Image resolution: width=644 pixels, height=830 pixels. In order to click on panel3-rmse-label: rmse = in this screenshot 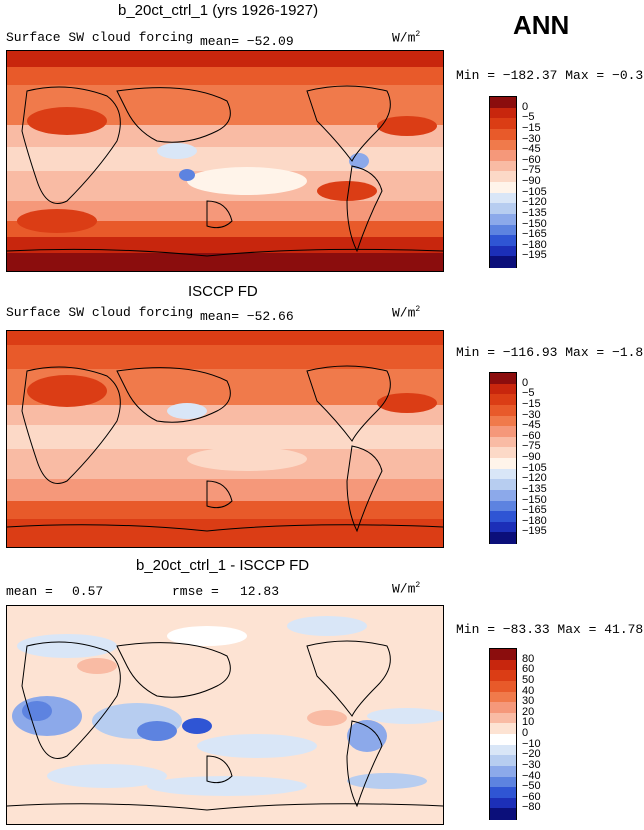, I will do `click(195, 591)`.